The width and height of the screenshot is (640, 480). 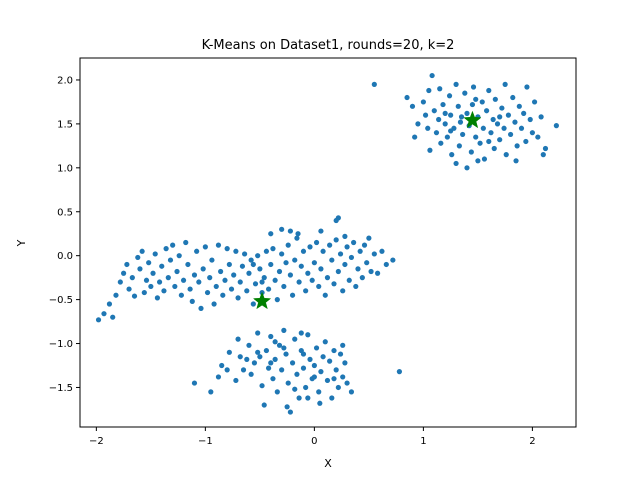 I want to click on y-tick-label: 1.5, so click(x=65, y=124).